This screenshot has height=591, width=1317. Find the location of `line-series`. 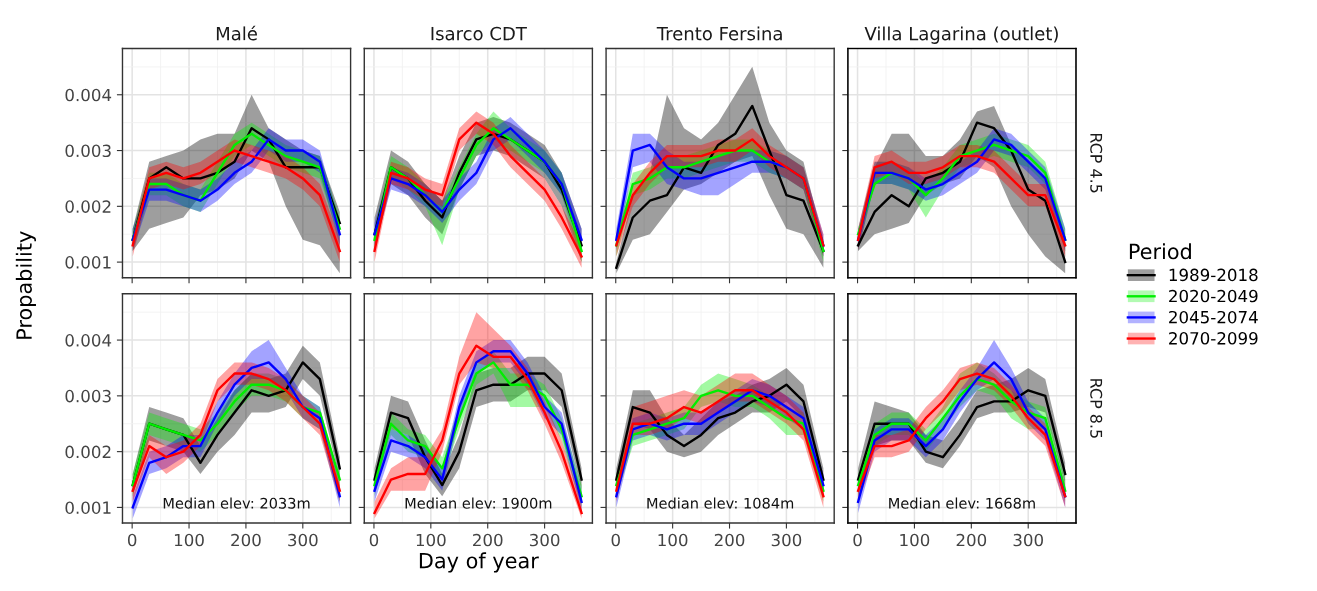

line-series is located at coordinates (236, 201).